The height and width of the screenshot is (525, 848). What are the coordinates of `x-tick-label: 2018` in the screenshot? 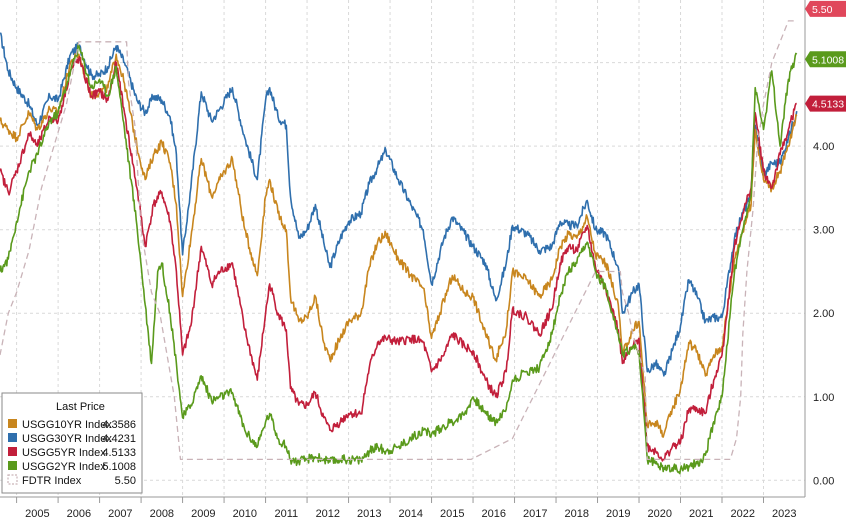 It's located at (577, 514).